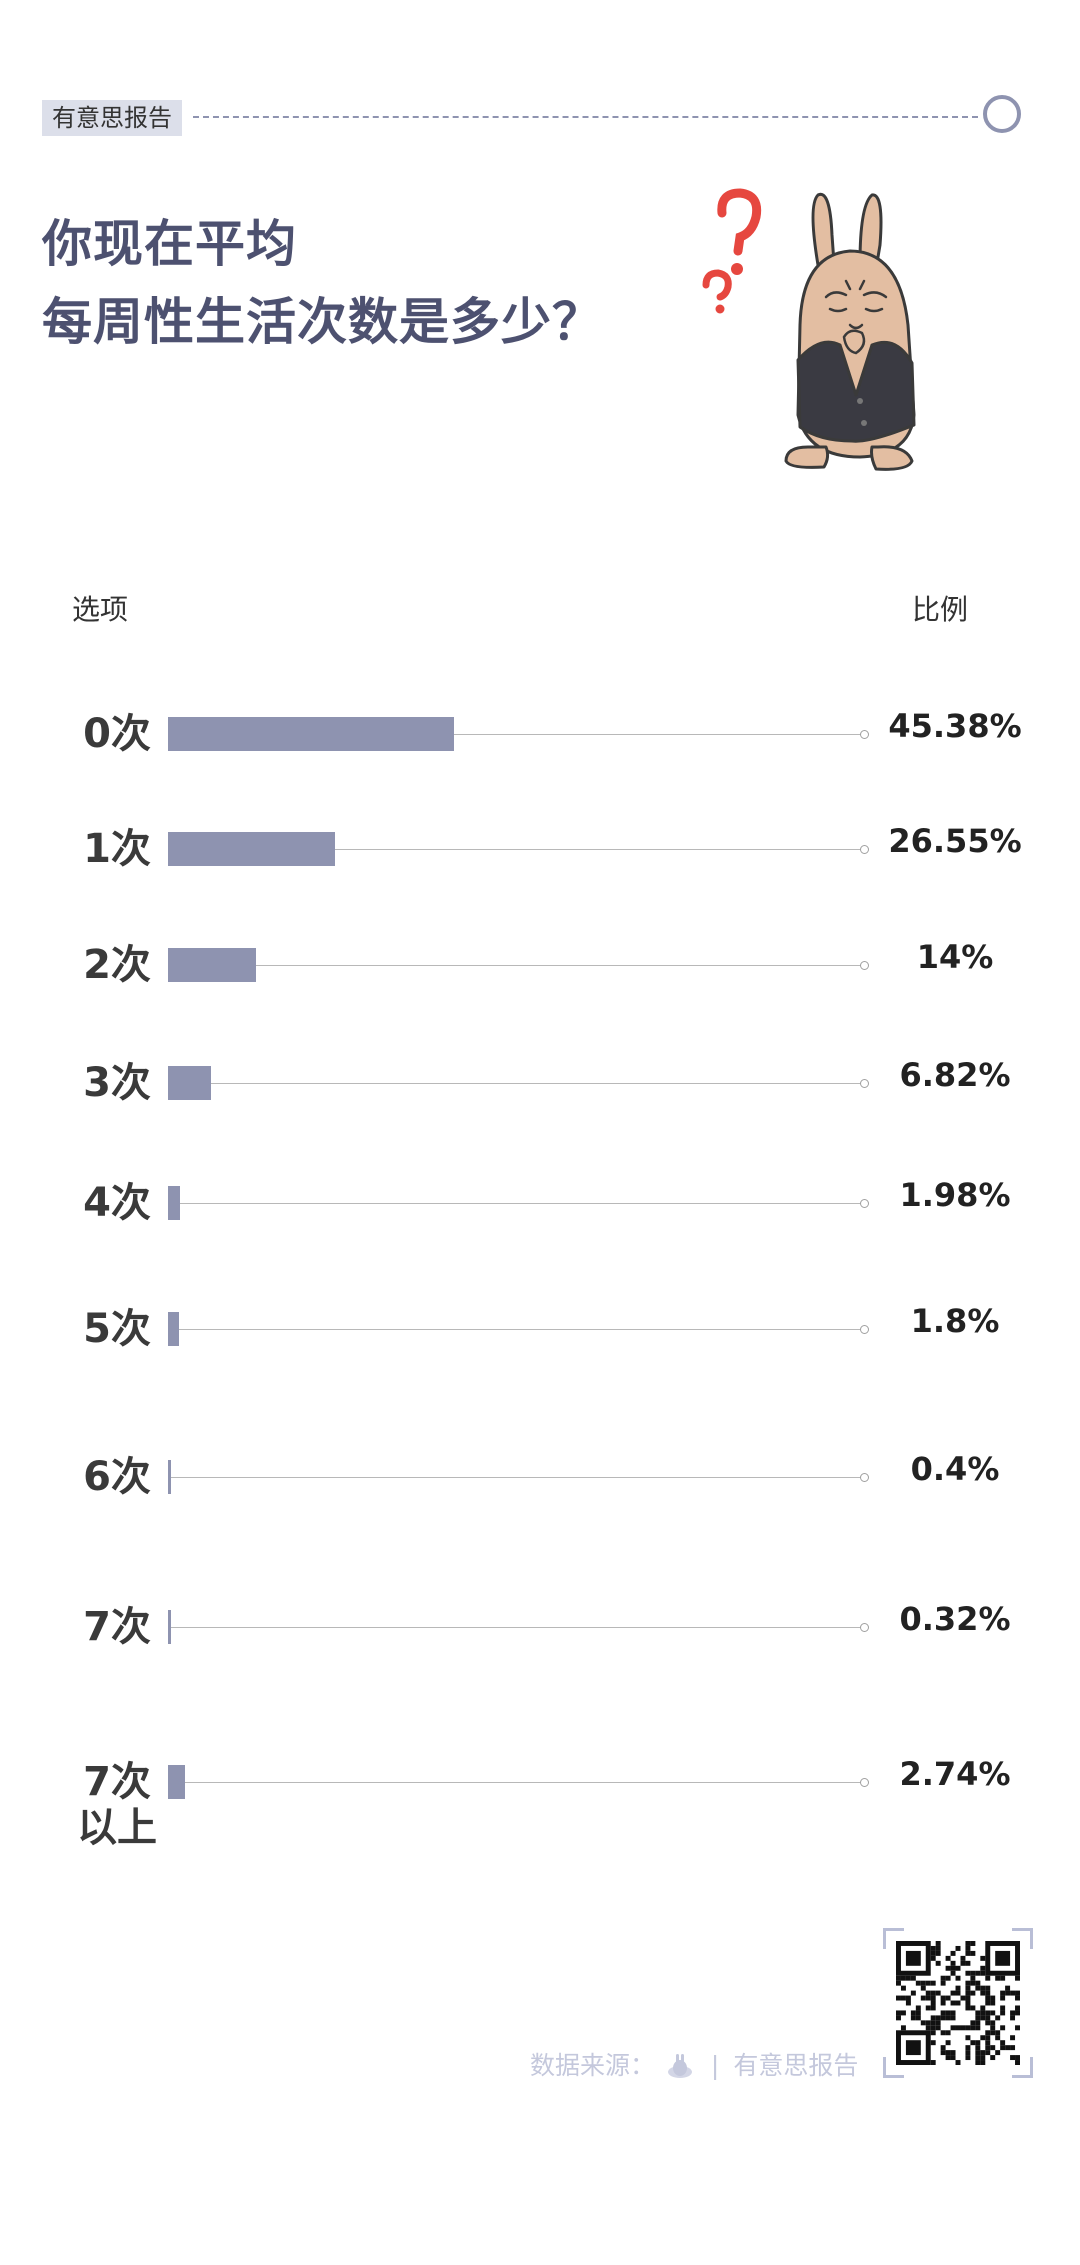 The image size is (1080, 2265). I want to click on thinking-rabbit-illustration, so click(809, 329).